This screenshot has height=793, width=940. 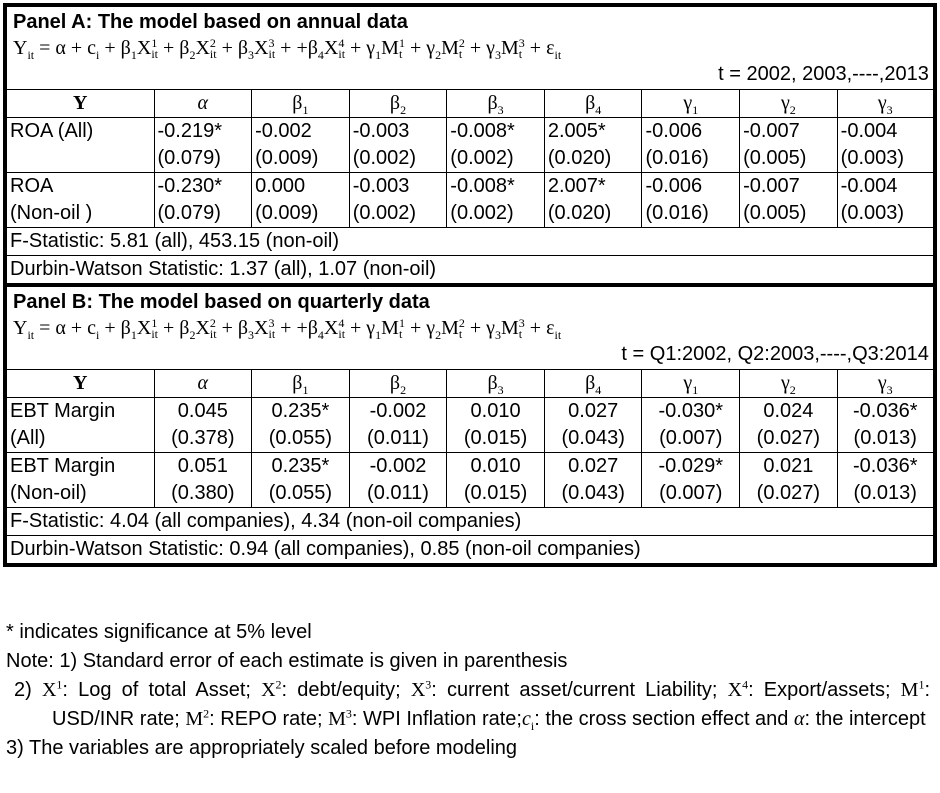 I want to click on superscript: 3, so click(x=521, y=323).